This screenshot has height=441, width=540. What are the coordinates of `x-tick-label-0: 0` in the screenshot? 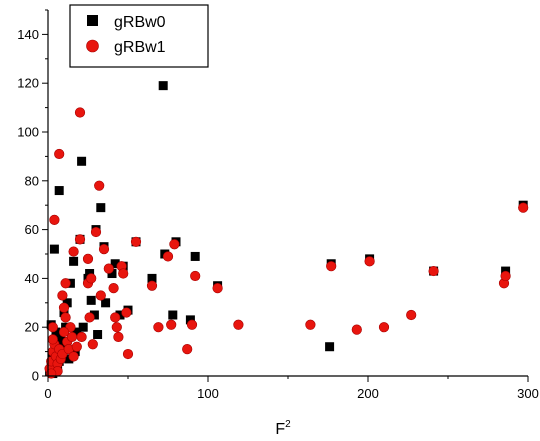 It's located at (47, 393).